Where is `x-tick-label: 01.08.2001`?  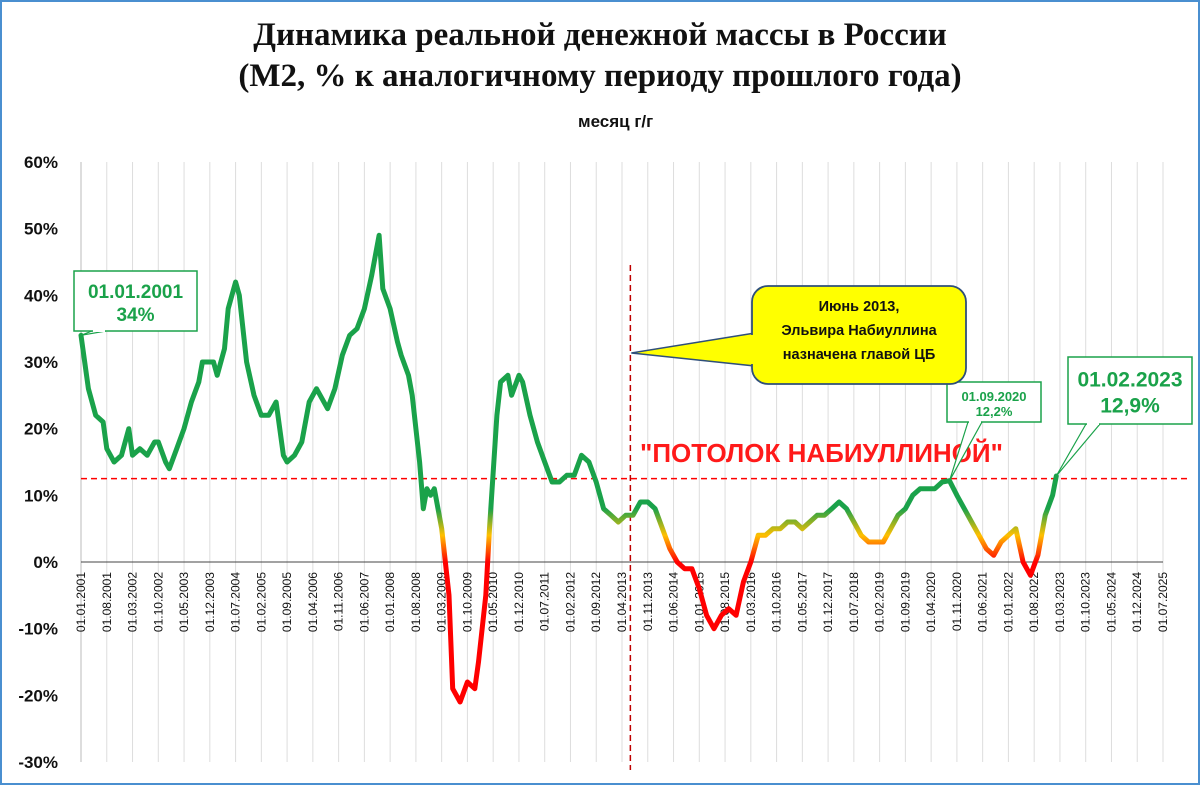
x-tick-label: 01.08.2001 is located at coordinates (107, 602).